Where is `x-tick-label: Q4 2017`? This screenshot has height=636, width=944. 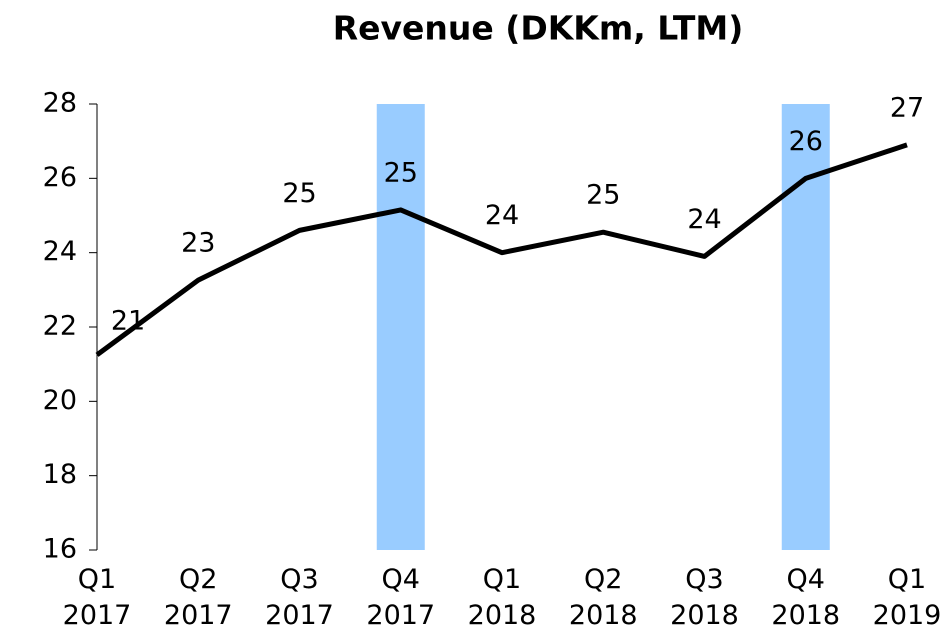 x-tick-label: Q4 2017 is located at coordinates (400, 597).